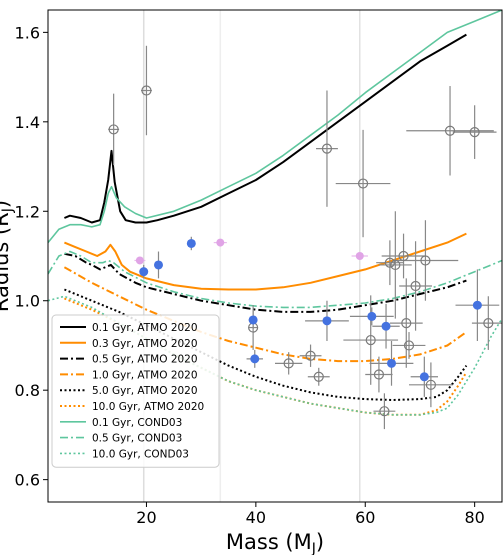  Describe the element at coordinates (8, 210) in the screenshot. I see `y-axis-label-sub: J` at that location.